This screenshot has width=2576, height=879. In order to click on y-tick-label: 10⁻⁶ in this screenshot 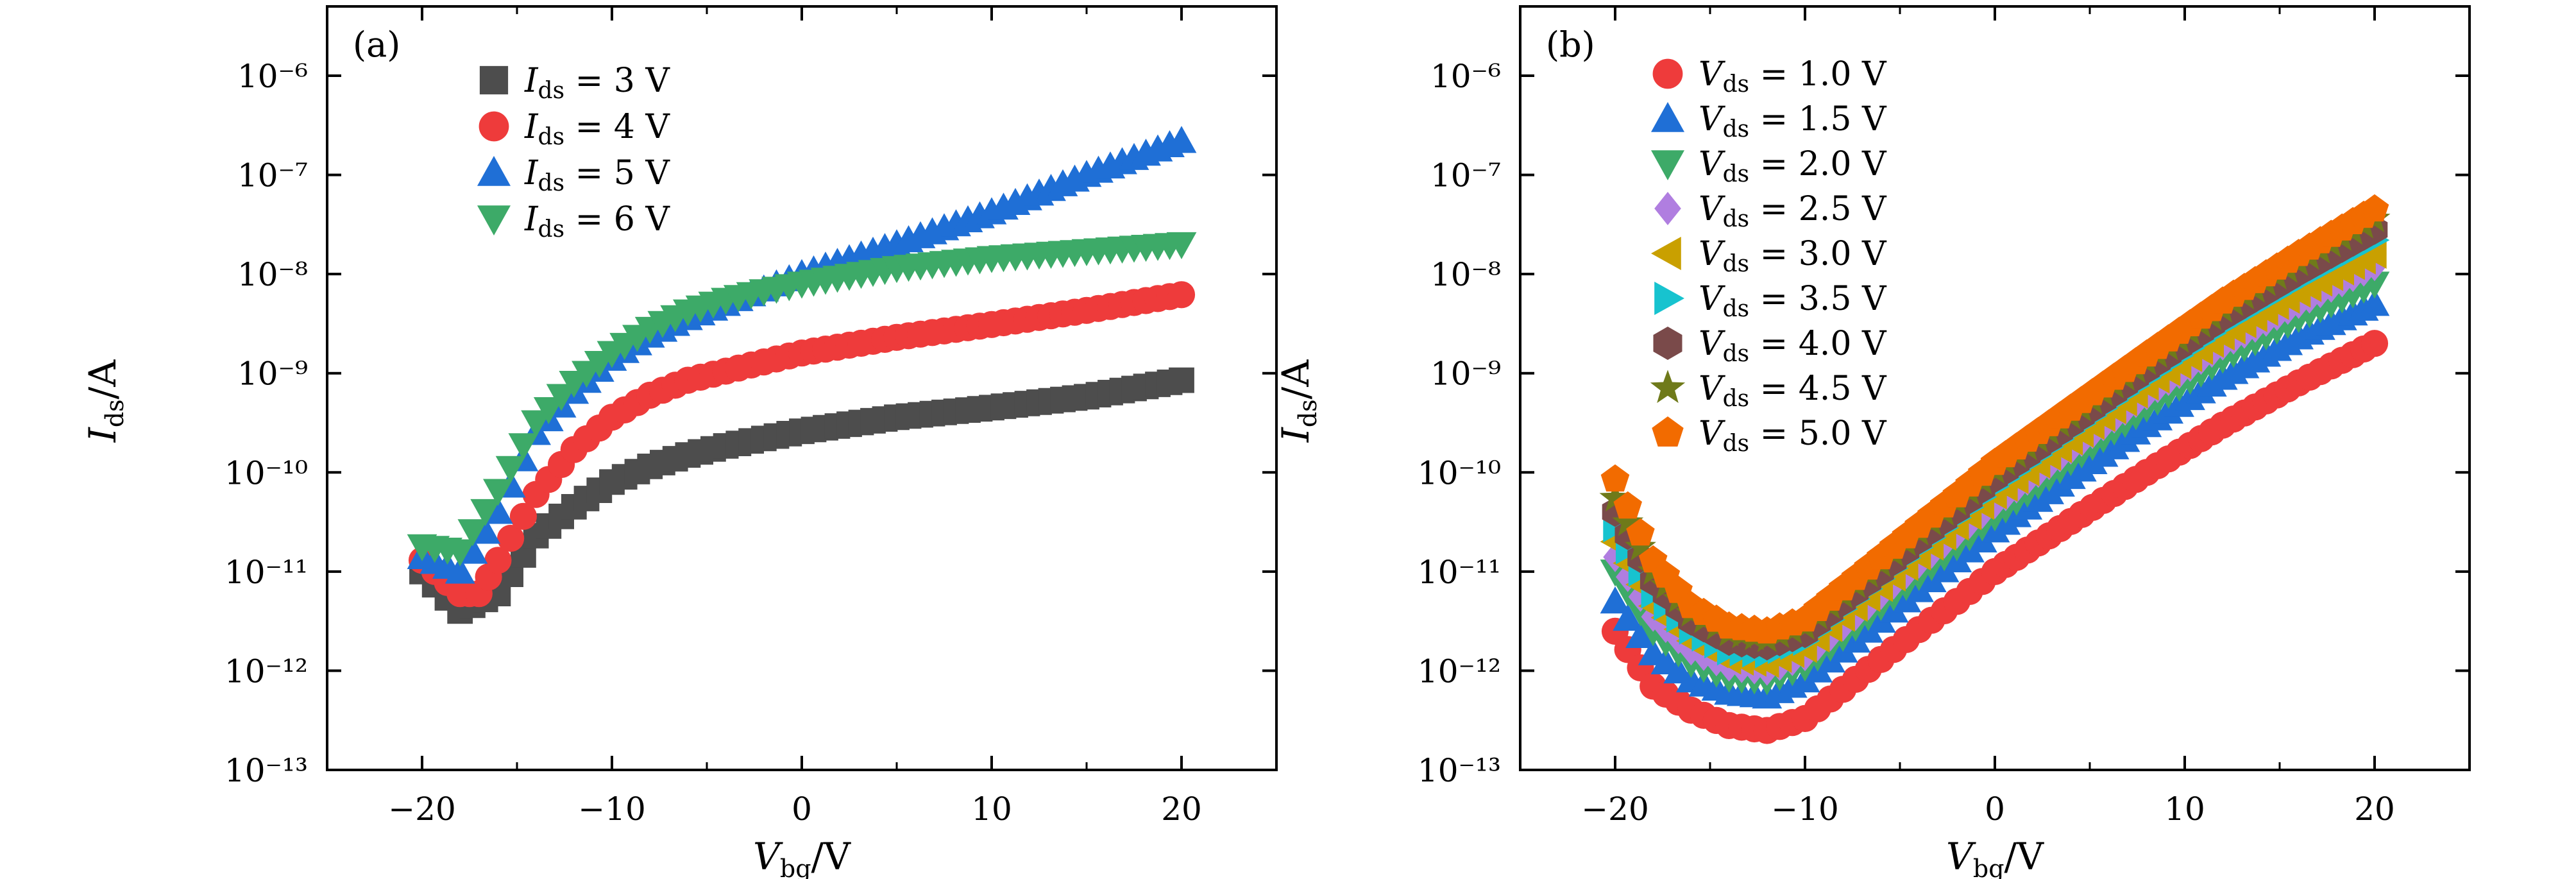, I will do `click(272, 76)`.